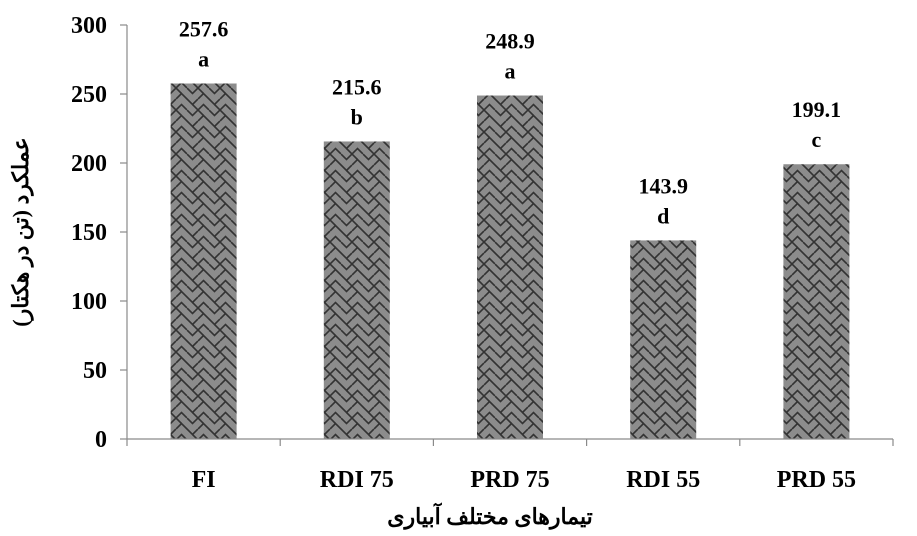  What do you see at coordinates (101, 440) in the screenshot?
I see `y-tick-label: 0` at bounding box center [101, 440].